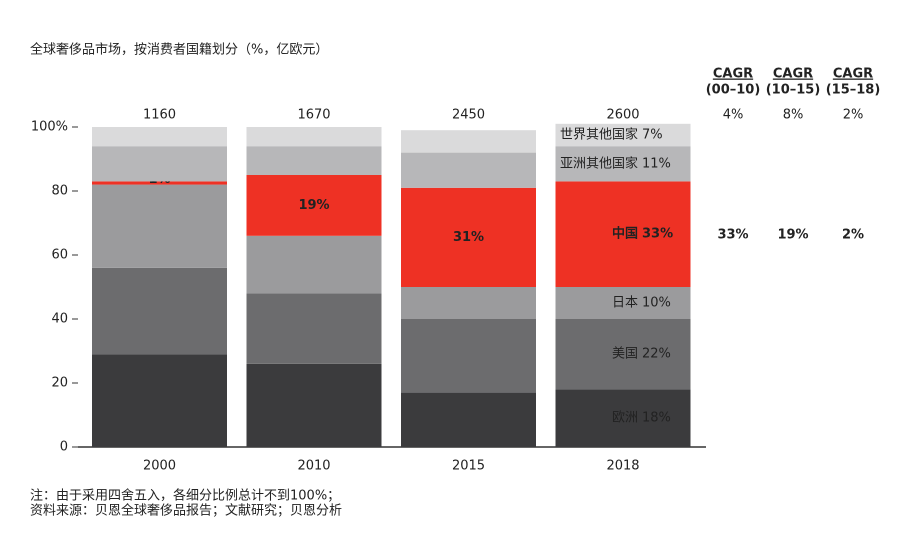 The height and width of the screenshot is (537, 899). What do you see at coordinates (656, 418) in the screenshot?
I see `value-label: 18%` at bounding box center [656, 418].